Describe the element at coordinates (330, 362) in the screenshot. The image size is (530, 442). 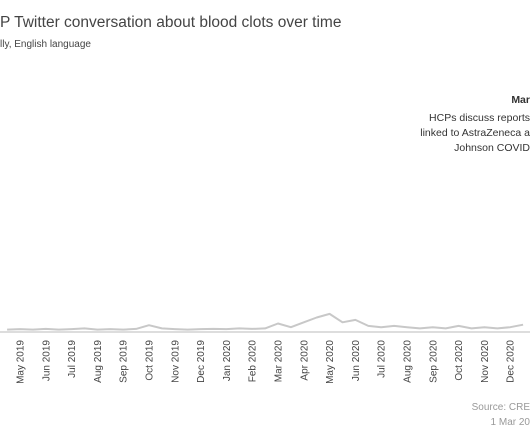
I see `x-tick-label: May 2020` at that location.